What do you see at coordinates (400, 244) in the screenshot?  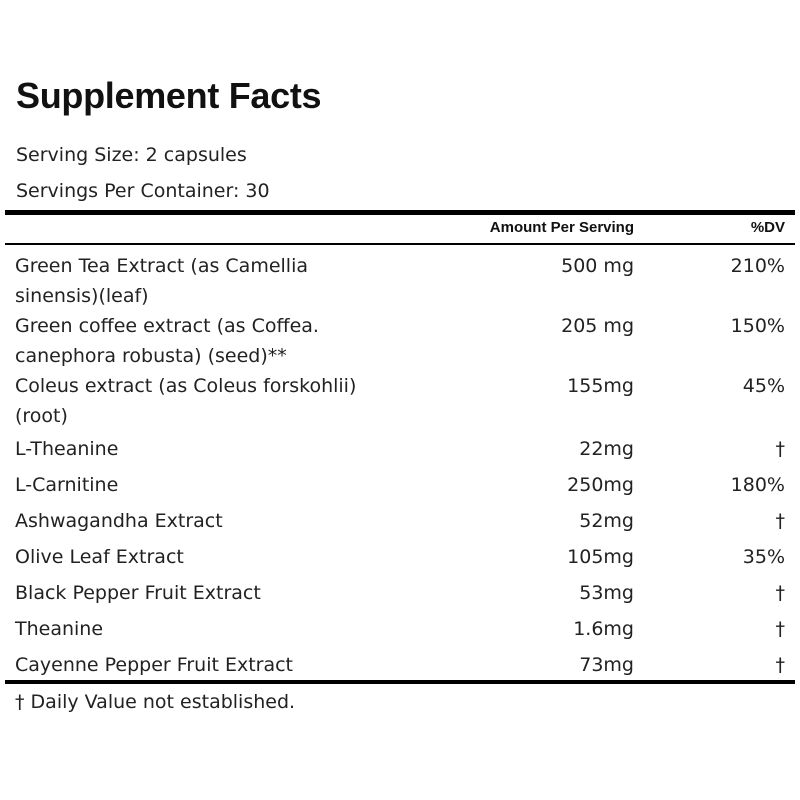 I see `header-divider` at bounding box center [400, 244].